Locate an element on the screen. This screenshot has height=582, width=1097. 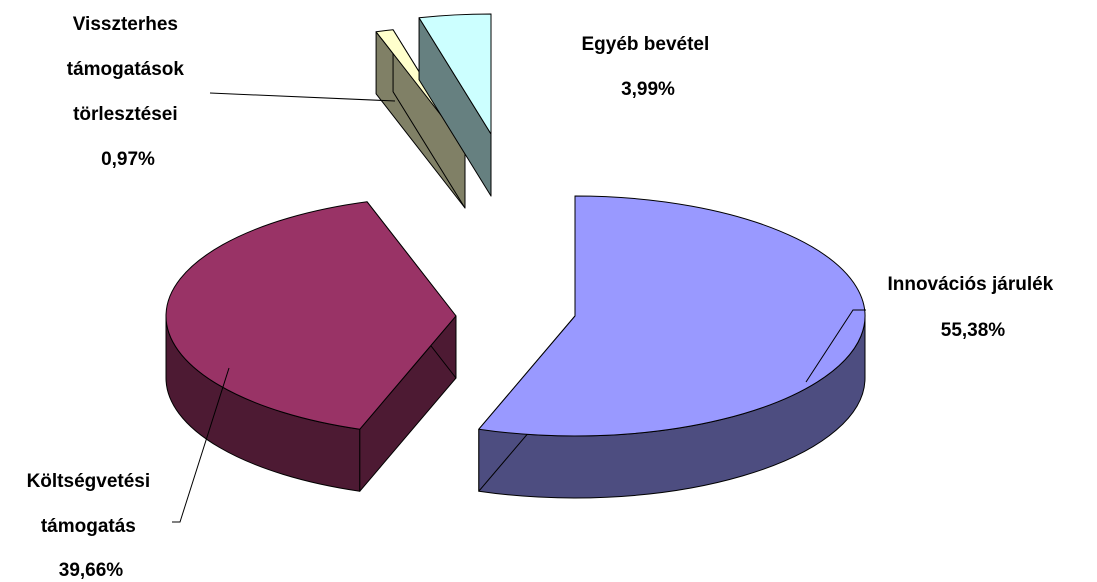
label-egyeb: Egyéb bevétel 3,99% is located at coordinates (647, 67).